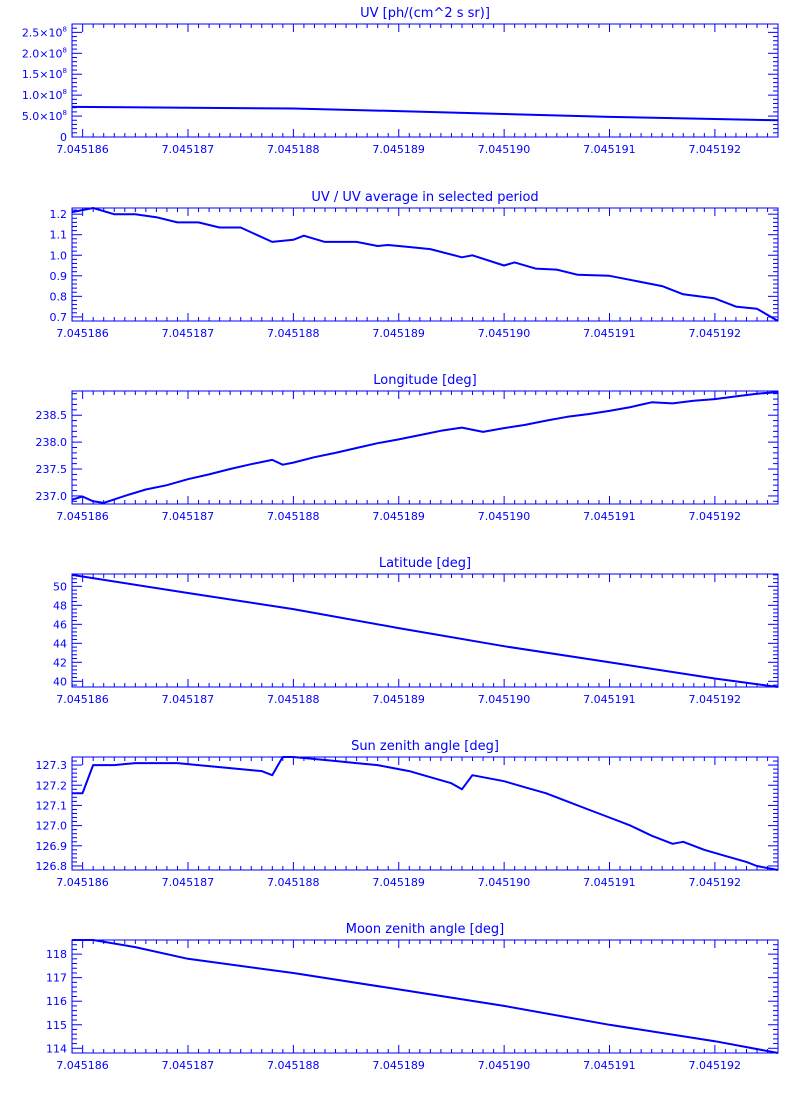  Describe the element at coordinates (60, 605) in the screenshot. I see `y-tick-label: 48` at that location.